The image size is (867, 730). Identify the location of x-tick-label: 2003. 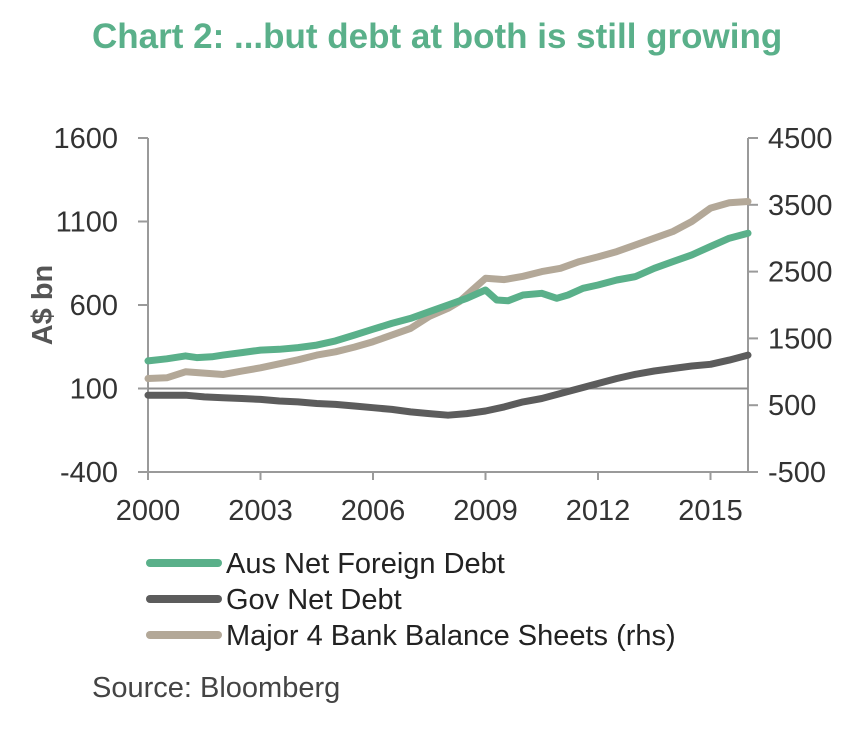
(260, 511).